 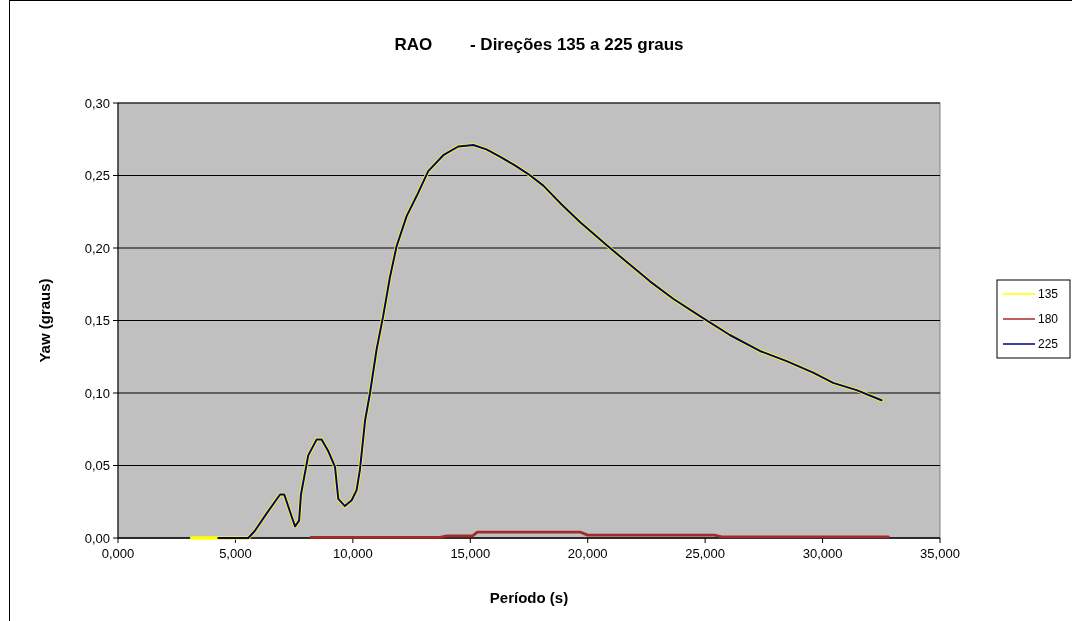 I want to click on y-axis-title: Yaw (graus), so click(x=44, y=320).